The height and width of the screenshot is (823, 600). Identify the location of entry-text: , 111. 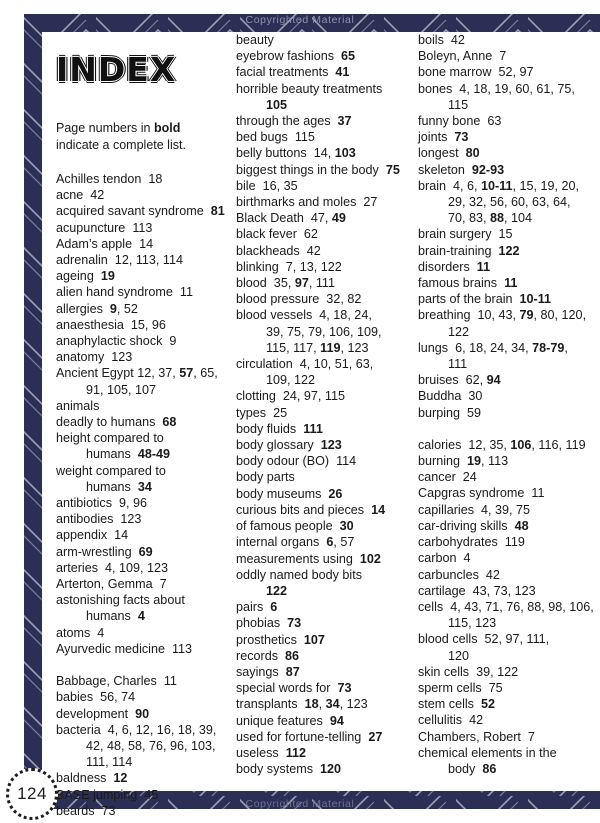
(321, 283).